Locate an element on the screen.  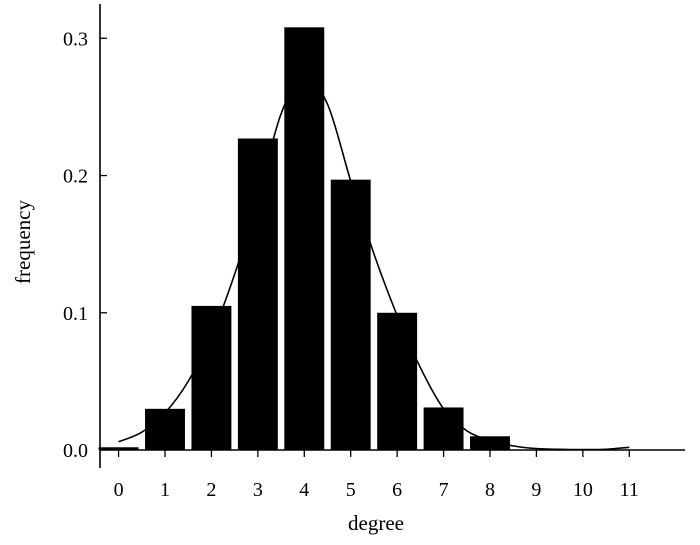
x-tick-label-2: 2 is located at coordinates (211, 490).